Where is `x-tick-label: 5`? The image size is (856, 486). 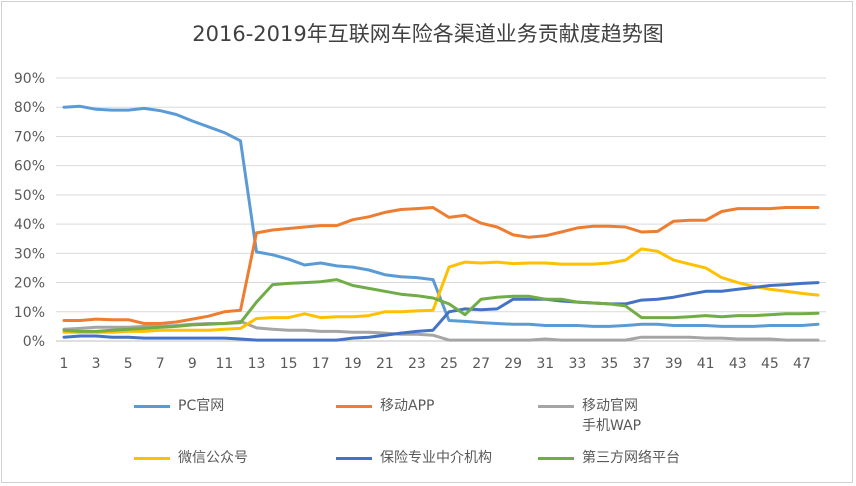
x-tick-label: 5 is located at coordinates (128, 364).